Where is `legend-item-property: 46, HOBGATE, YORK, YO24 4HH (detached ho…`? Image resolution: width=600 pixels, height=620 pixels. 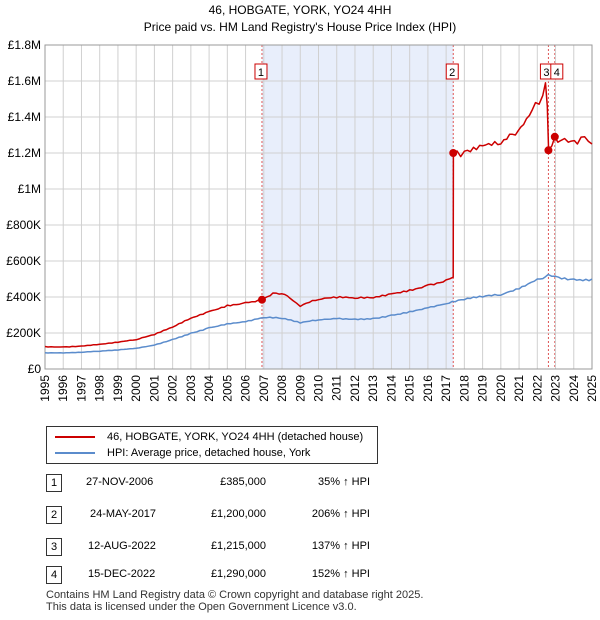
legend-item-property: 46, HOBGATE, YORK, YO24 4HH (detached ho… is located at coordinates (209, 437).